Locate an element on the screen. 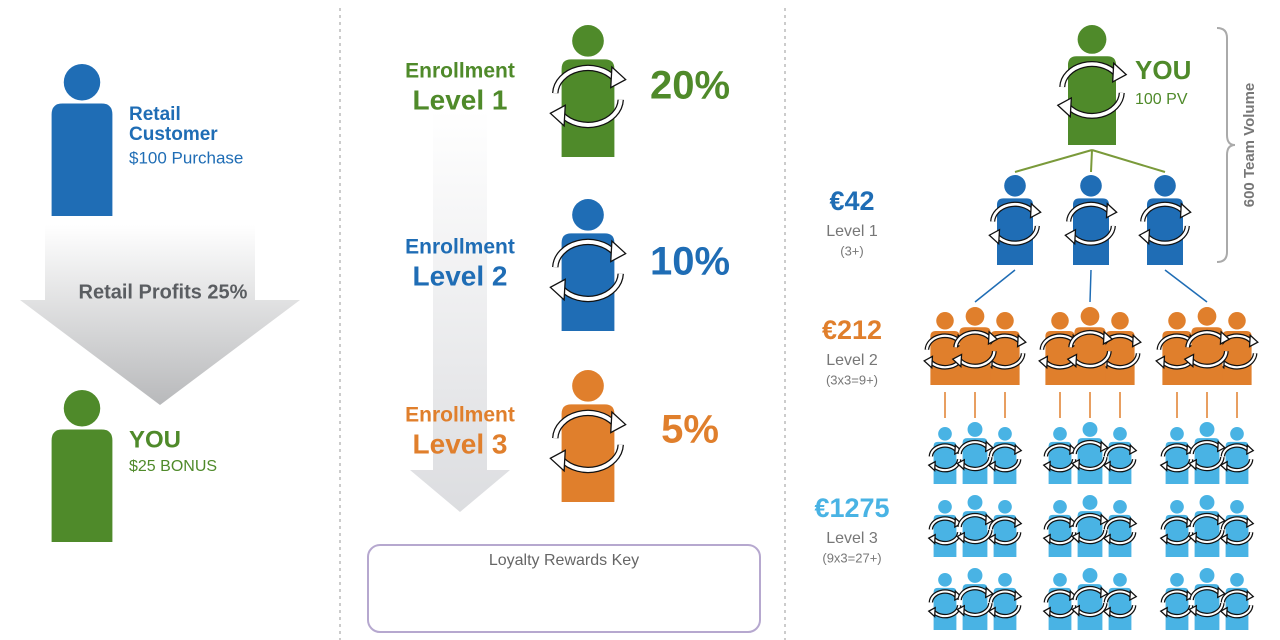  level-heading: Enrollment is located at coordinates (460, 247).